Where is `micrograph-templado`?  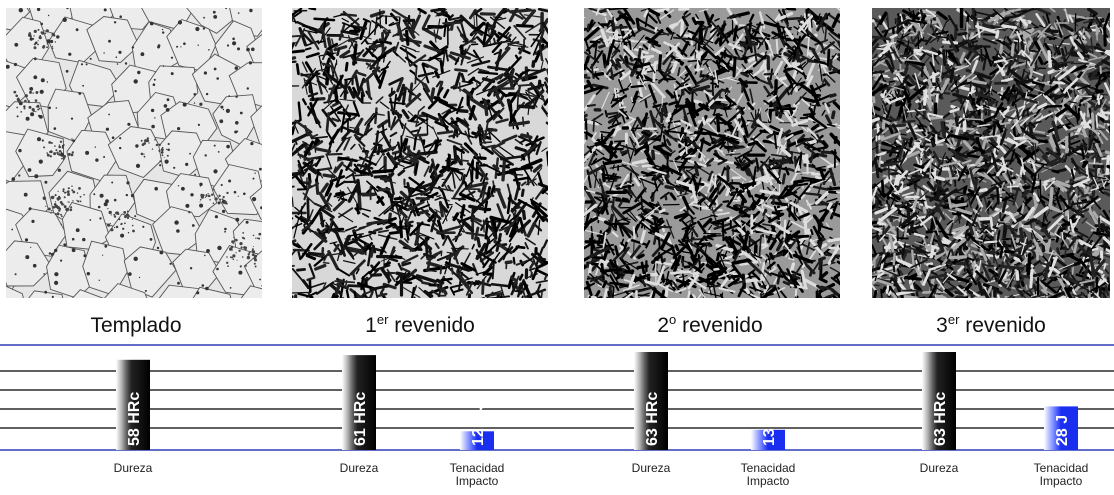 micrograph-templado is located at coordinates (134, 153).